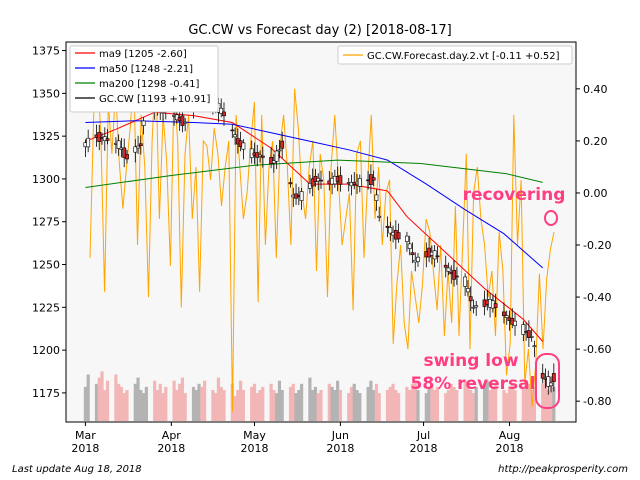 This screenshot has height=480, width=640. Describe the element at coordinates (597, 245) in the screenshot. I see `right-tick-label: -0.20` at that location.